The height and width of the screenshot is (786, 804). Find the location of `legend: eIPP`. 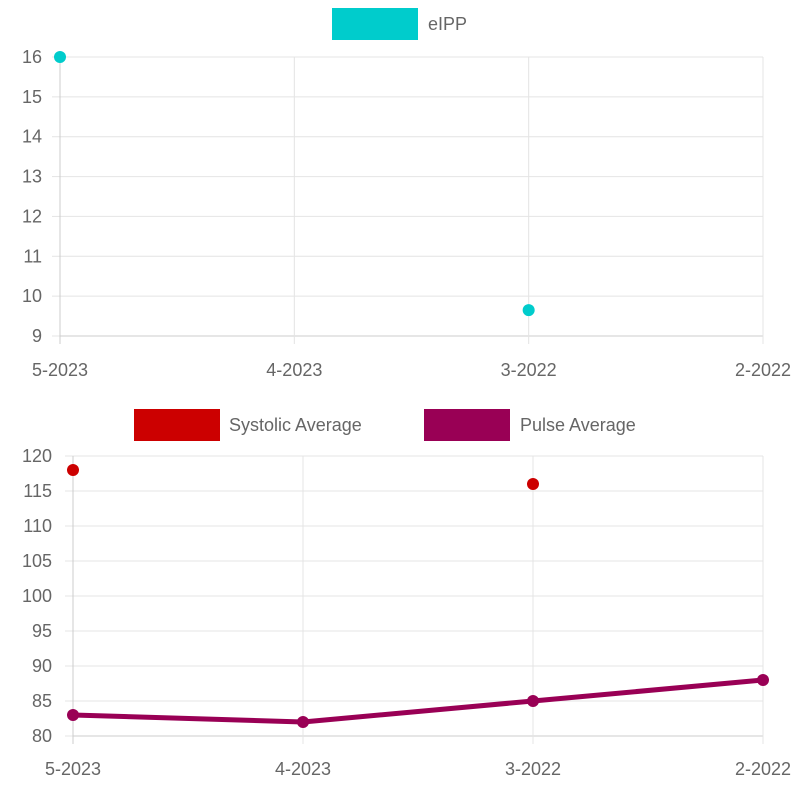

legend: eIPP is located at coordinates (399, 24).